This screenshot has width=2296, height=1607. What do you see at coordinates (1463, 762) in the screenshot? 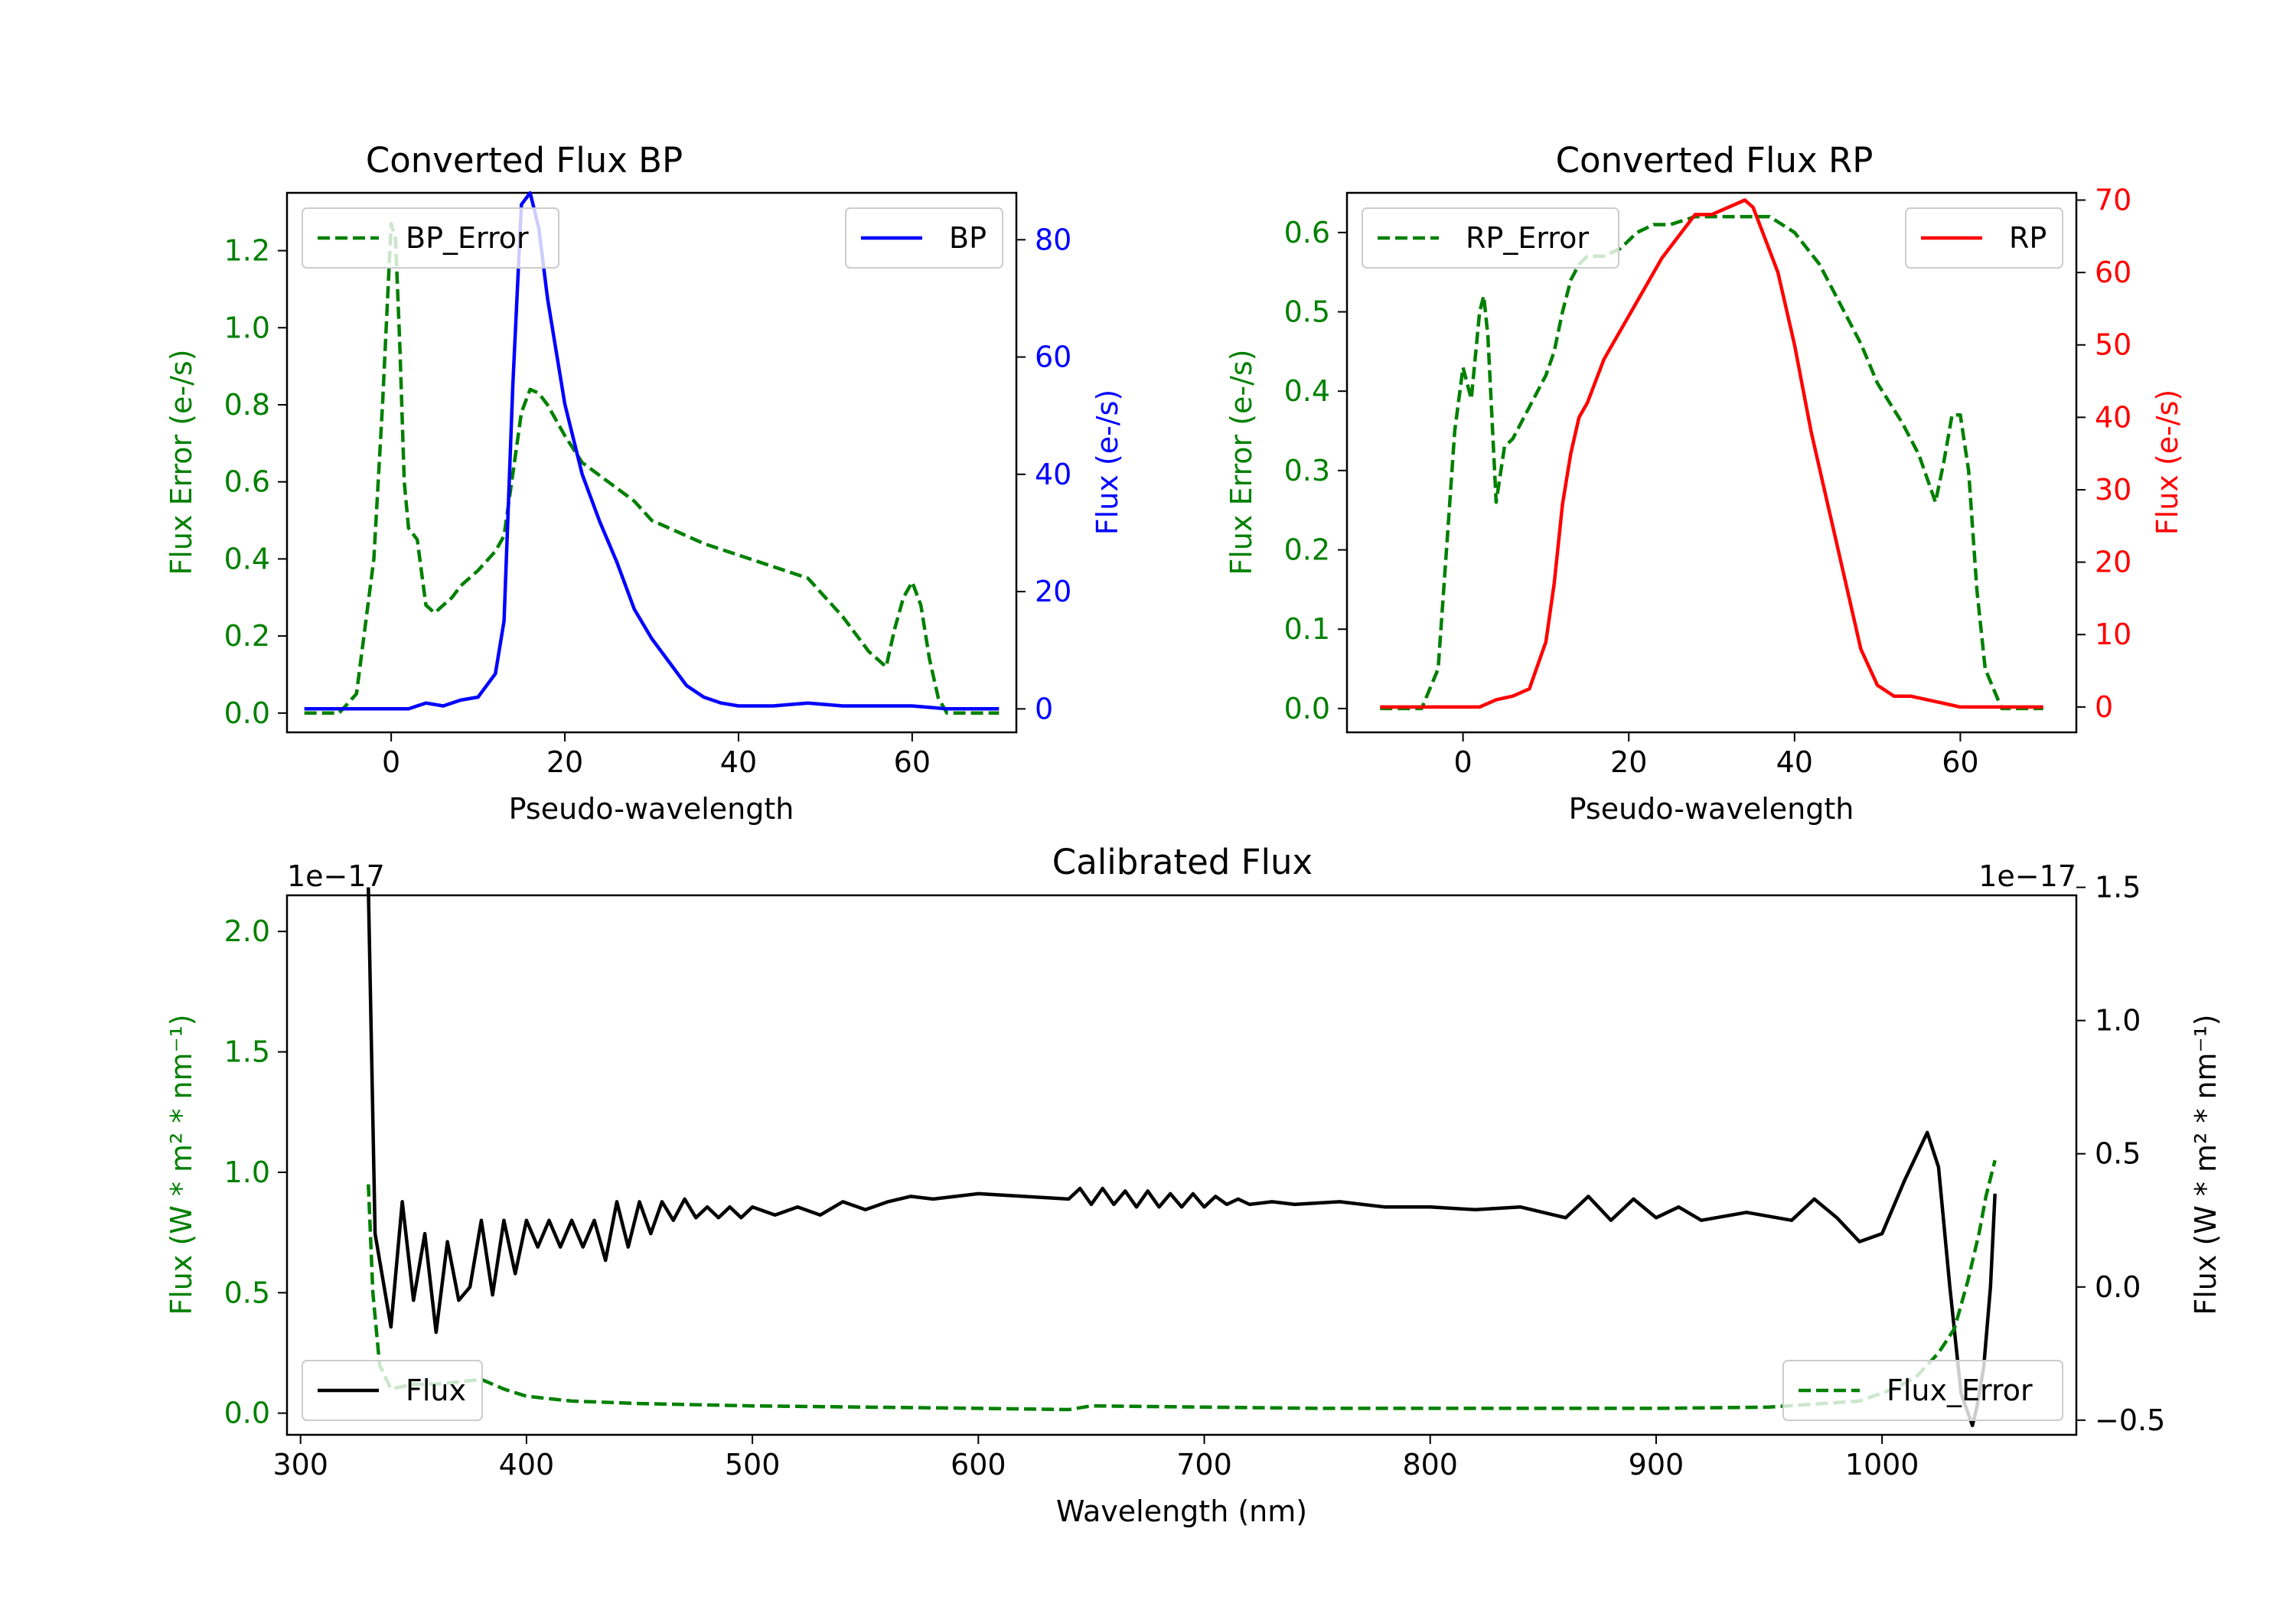
I see `rp-x-tick-label-0: 0` at bounding box center [1463, 762].